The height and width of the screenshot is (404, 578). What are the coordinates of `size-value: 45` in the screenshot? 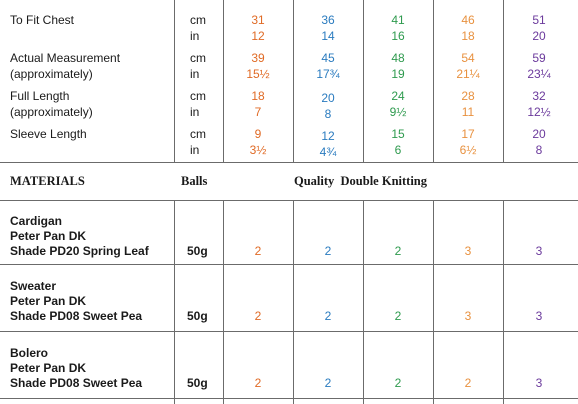 It's located at (328, 58).